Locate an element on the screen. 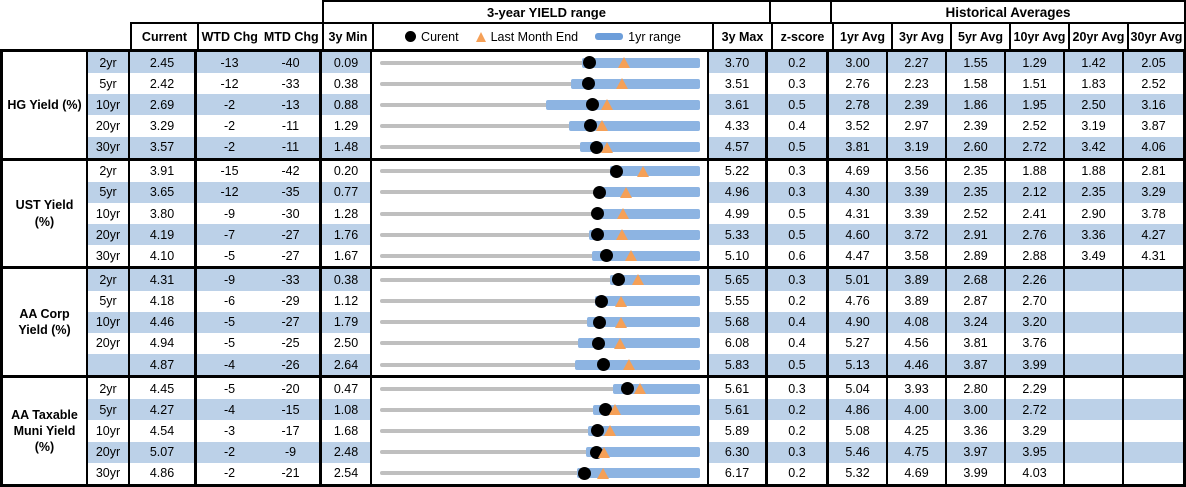  cell-current: 4.87 is located at coordinates (163, 364).